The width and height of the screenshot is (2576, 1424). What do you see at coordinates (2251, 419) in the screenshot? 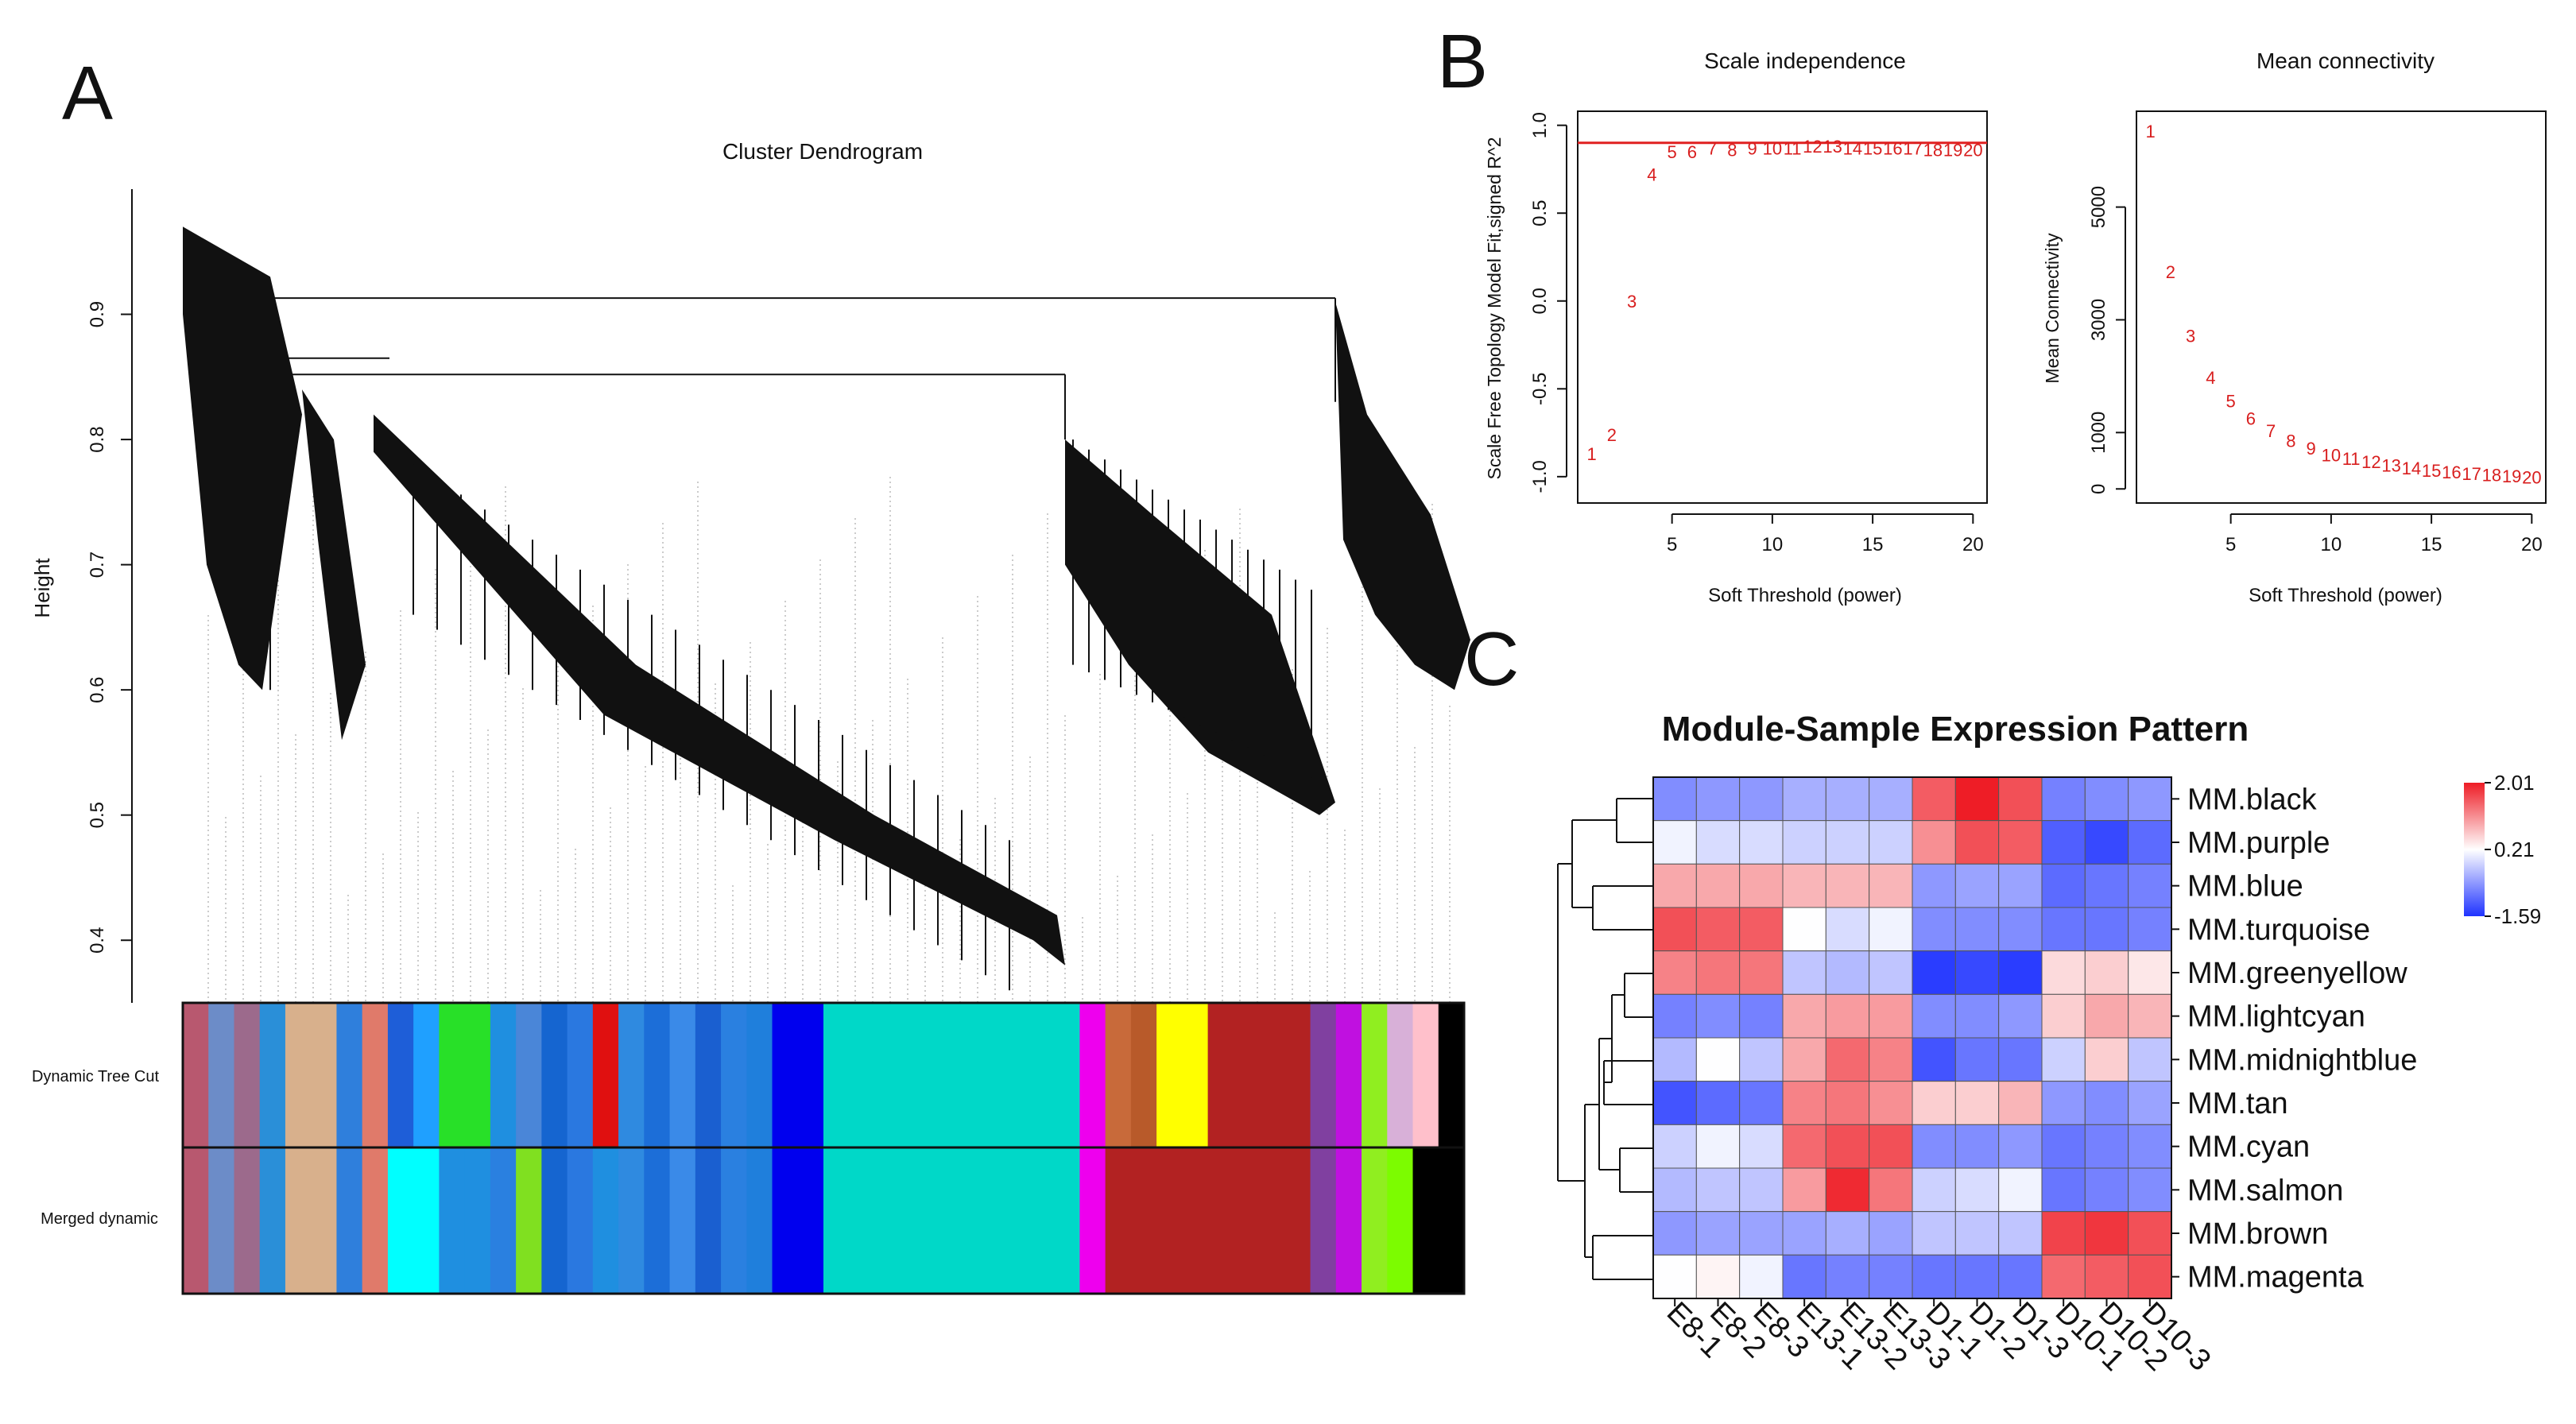
I see `threshold-point-label: 6` at bounding box center [2251, 419].